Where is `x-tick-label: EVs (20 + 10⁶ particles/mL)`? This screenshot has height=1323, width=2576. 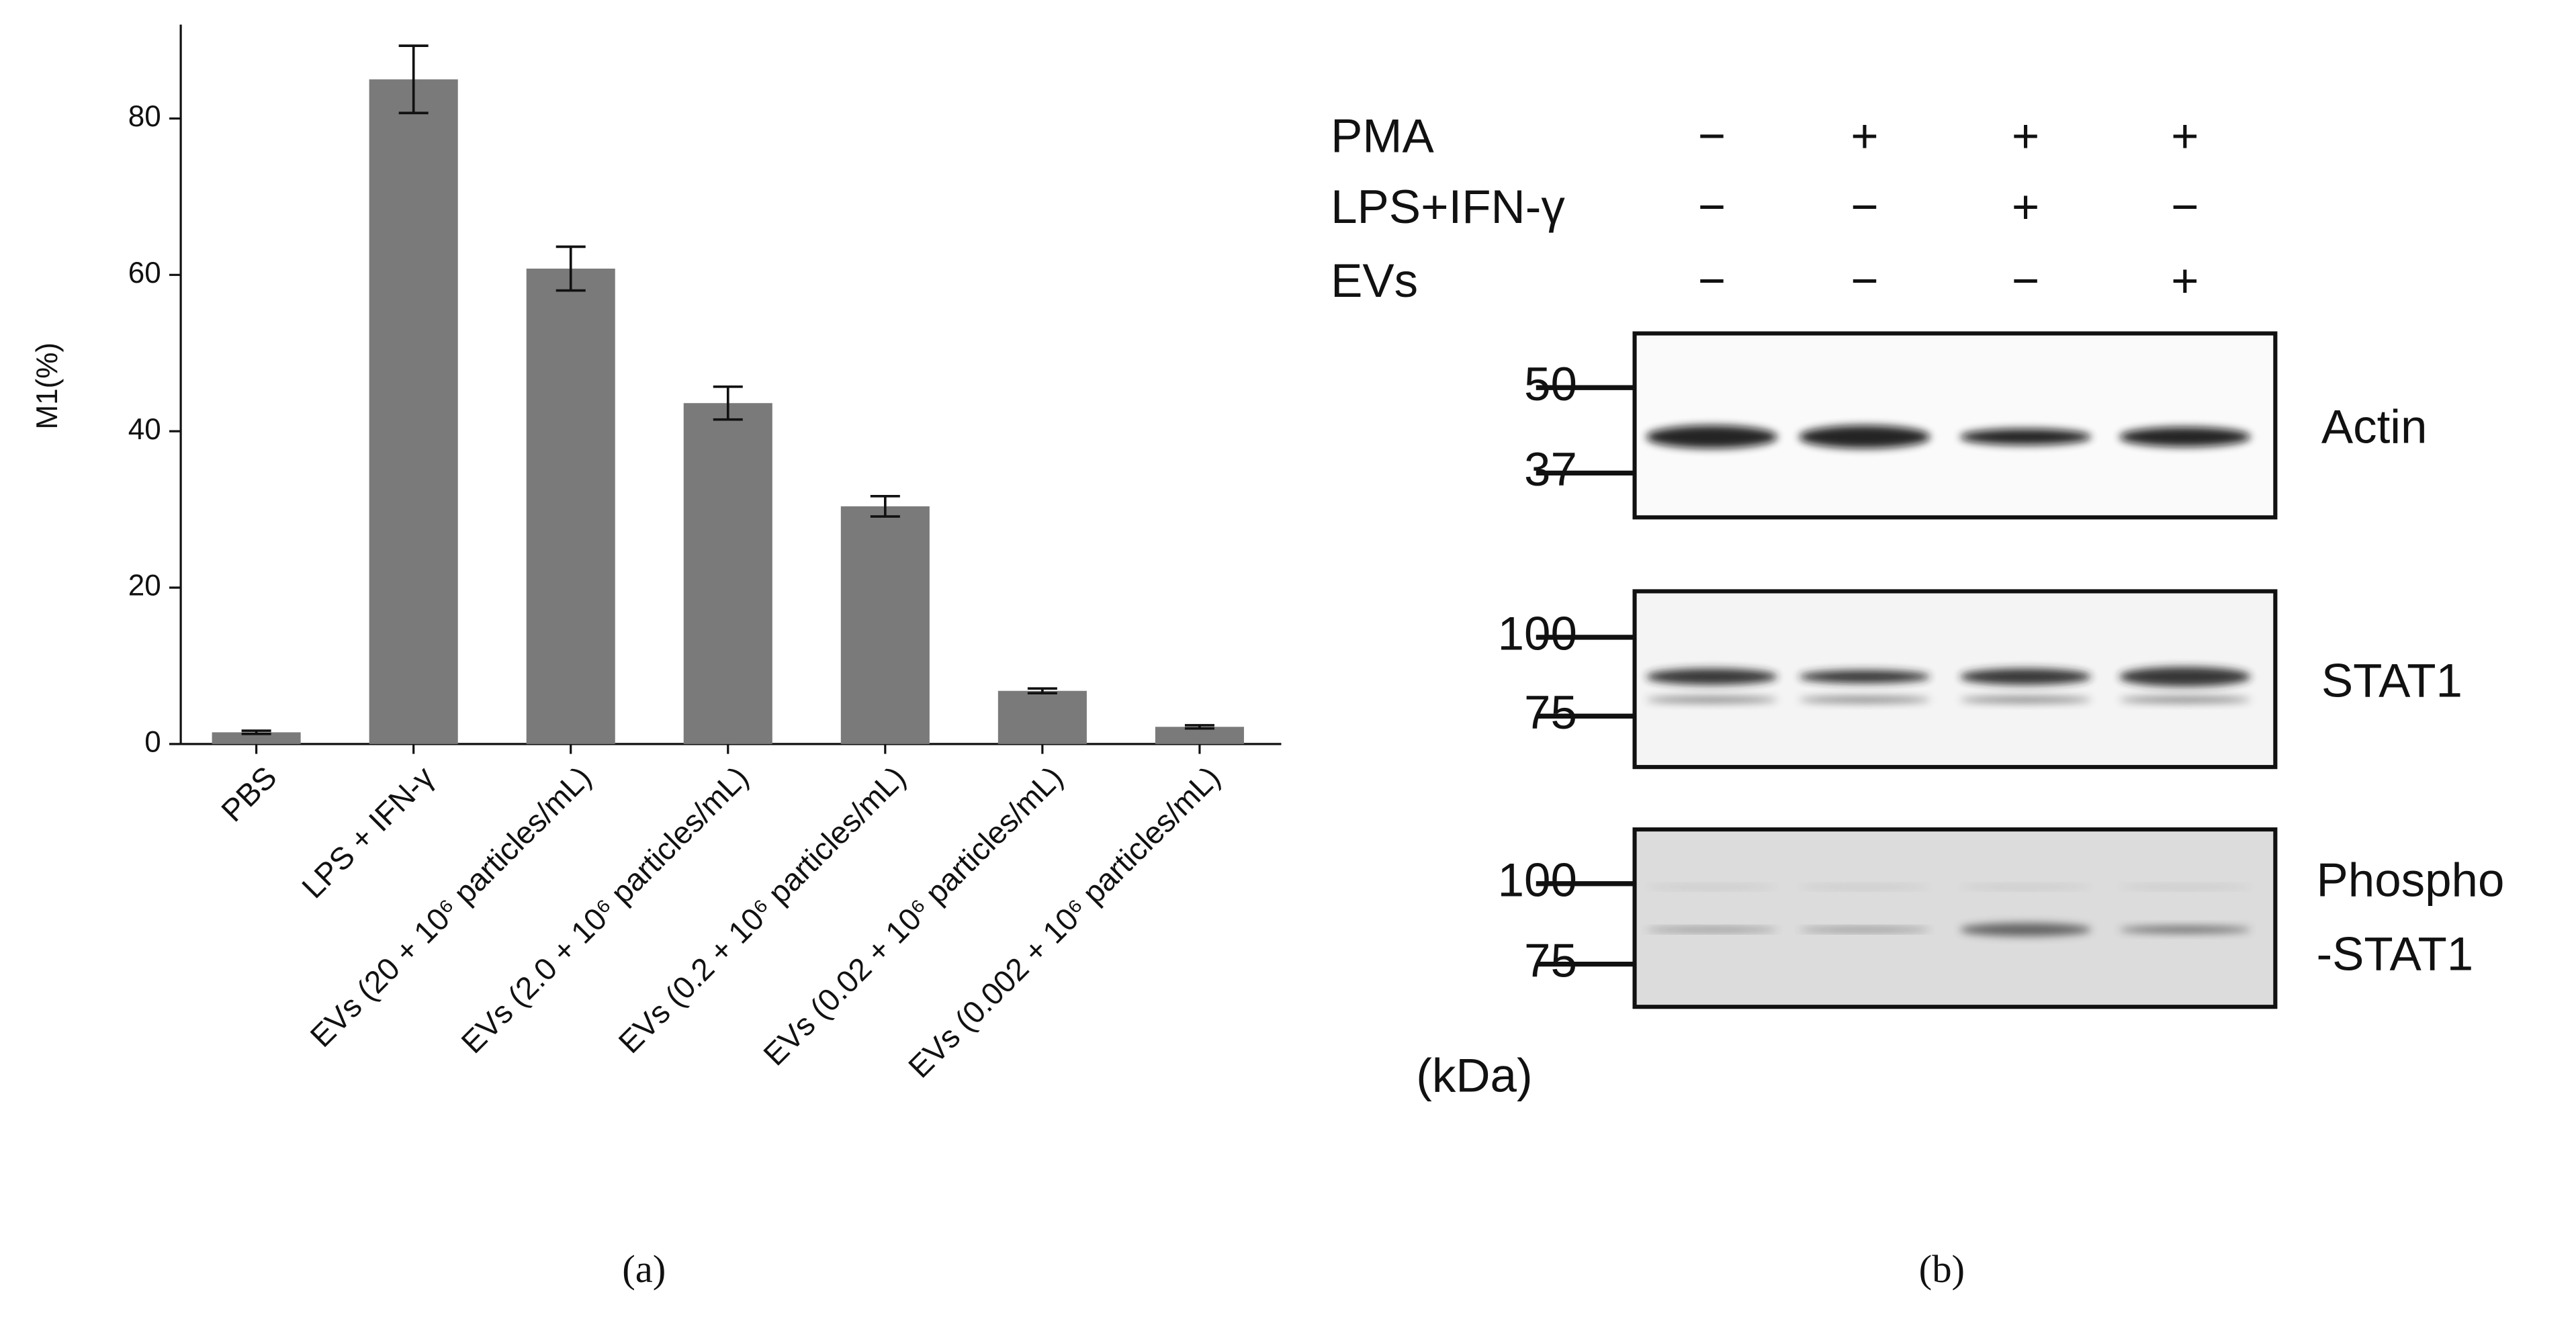 x-tick-label: EVs (20 + 10⁶ particles/mL) is located at coordinates (451, 907).